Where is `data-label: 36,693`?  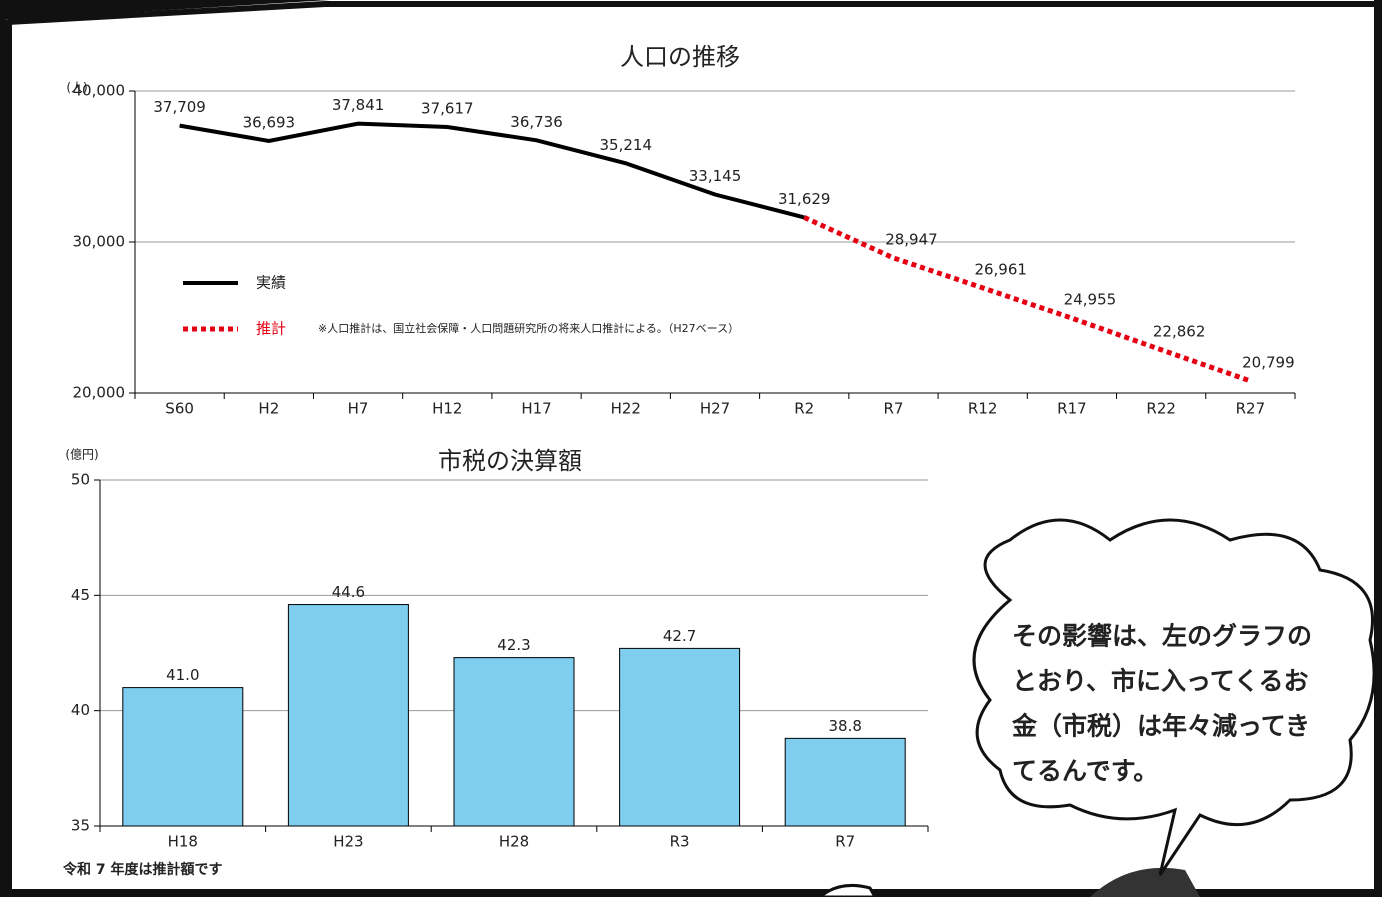
data-label: 36,693 is located at coordinates (269, 122).